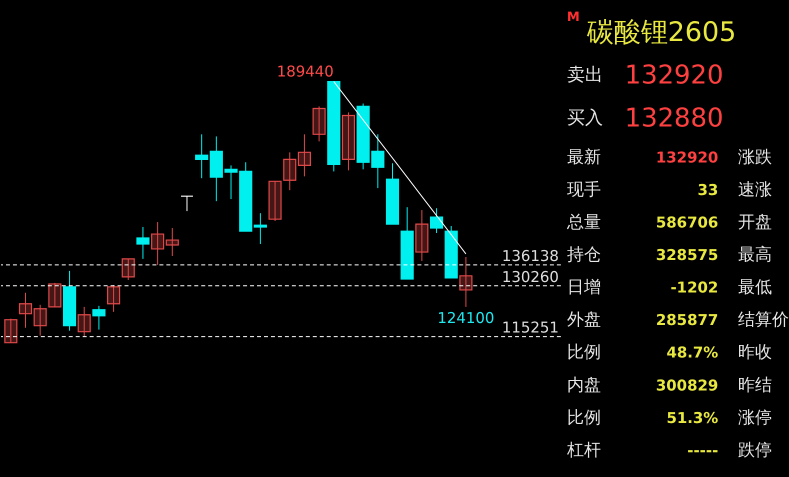 The image size is (789, 477). What do you see at coordinates (583, 286) in the screenshot?
I see `text: 日增` at bounding box center [583, 286].